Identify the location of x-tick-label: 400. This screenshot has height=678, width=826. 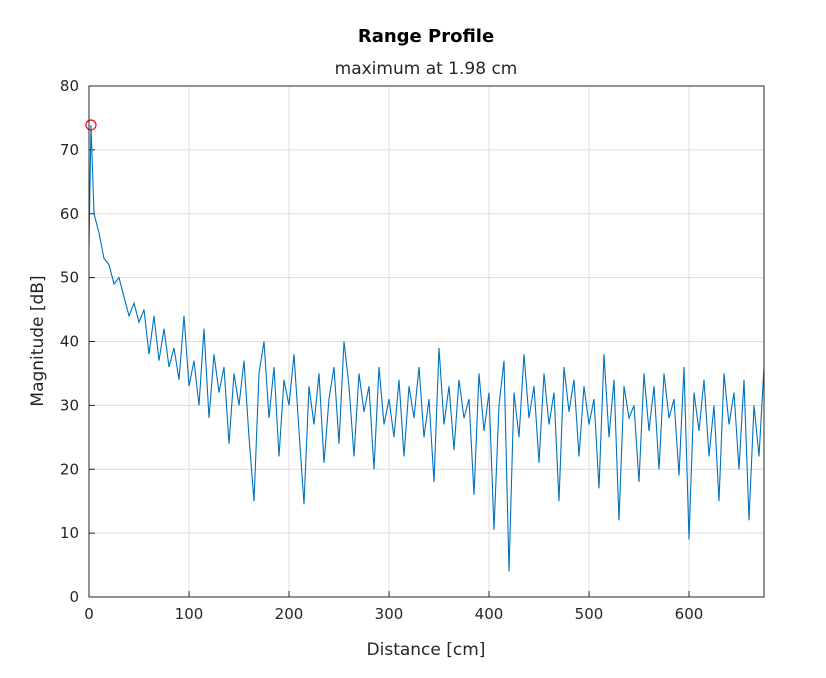
(489, 614).